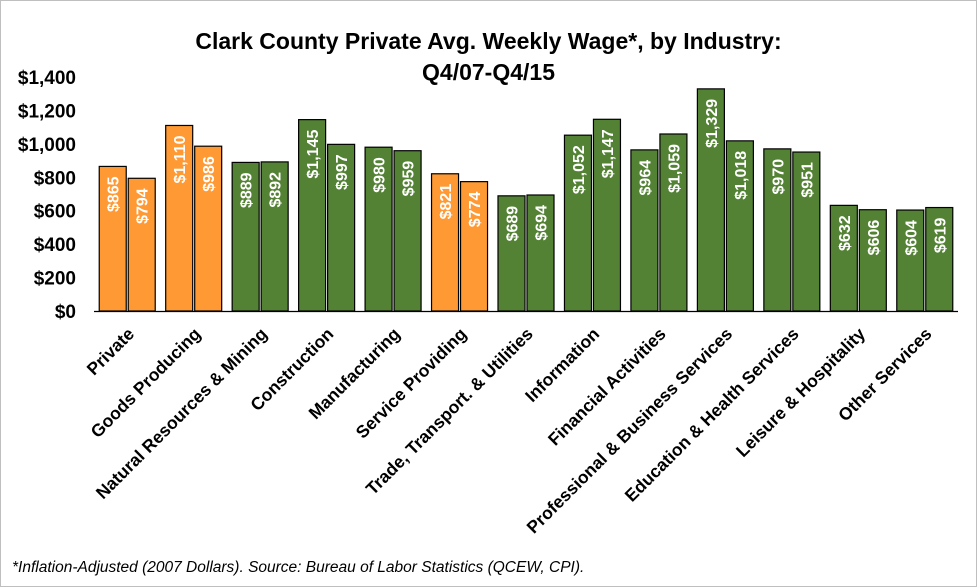 This screenshot has width=977, height=587. What do you see at coordinates (47, 195) in the screenshot?
I see `y-axis: $0 $200 $400 $600 $800 $1,000 $1,200 $1,400` at bounding box center [47, 195].